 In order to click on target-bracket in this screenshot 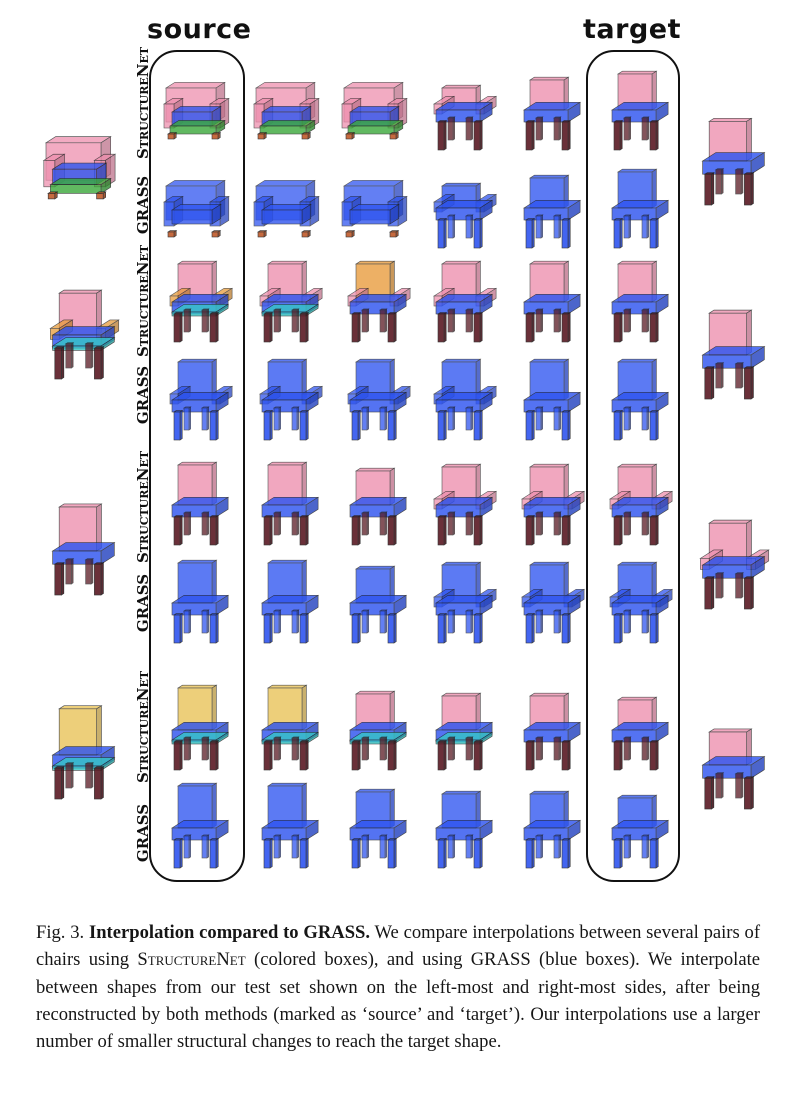, I will do `click(633, 466)`.